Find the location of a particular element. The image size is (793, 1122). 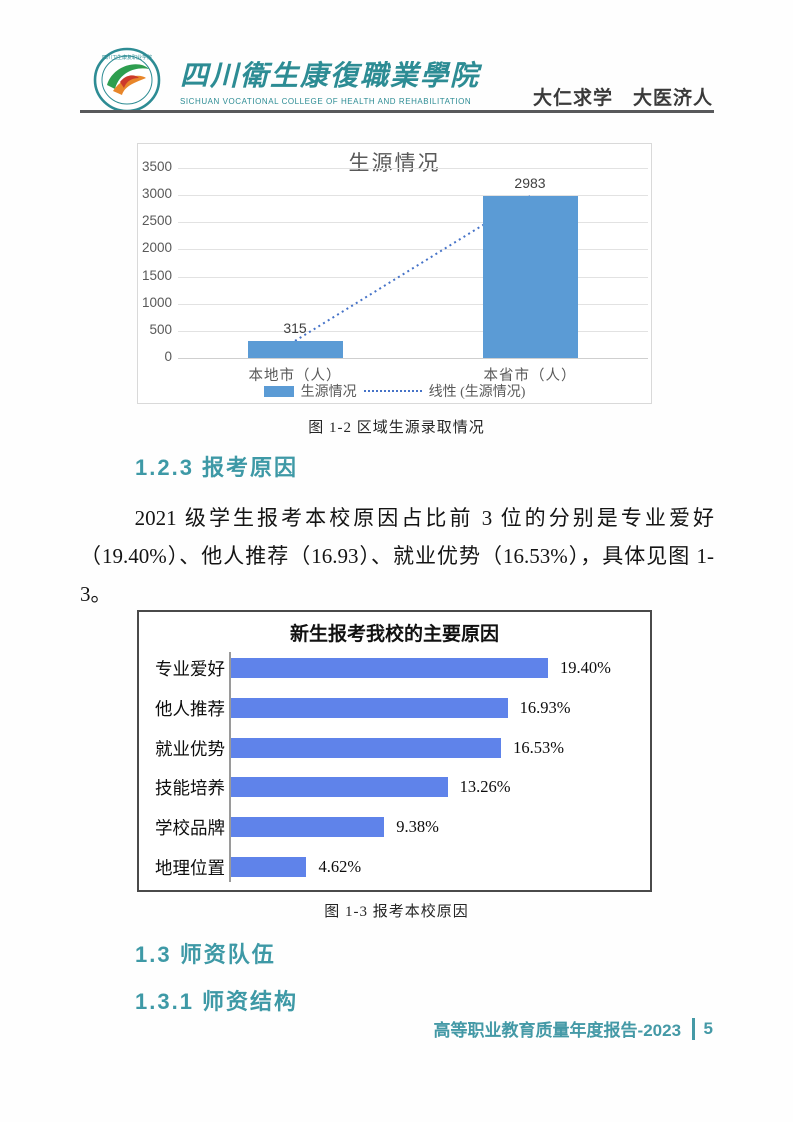

category-label-他人推荐: 他人推荐 is located at coordinates (190, 708).